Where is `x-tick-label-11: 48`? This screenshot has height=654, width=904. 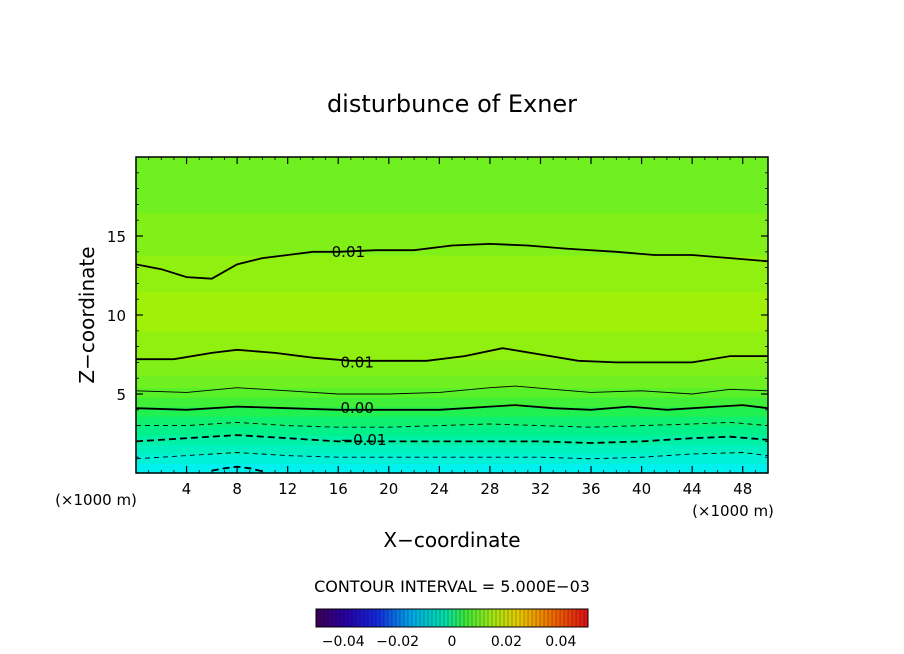 x-tick-label-11: 48 is located at coordinates (742, 489).